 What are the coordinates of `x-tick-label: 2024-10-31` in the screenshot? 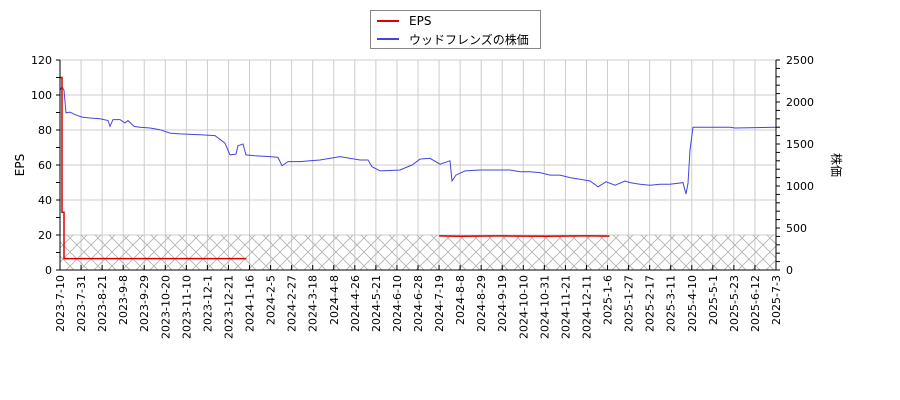 It's located at (544, 307).